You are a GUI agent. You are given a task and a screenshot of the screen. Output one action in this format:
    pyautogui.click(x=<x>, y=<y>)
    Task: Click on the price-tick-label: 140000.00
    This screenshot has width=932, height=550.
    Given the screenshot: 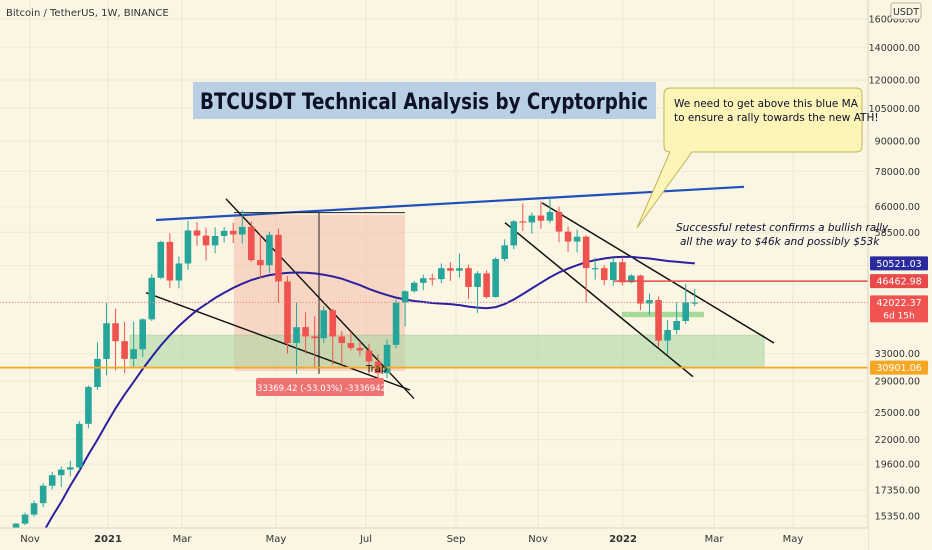 What is the action you would take?
    pyautogui.click(x=894, y=48)
    